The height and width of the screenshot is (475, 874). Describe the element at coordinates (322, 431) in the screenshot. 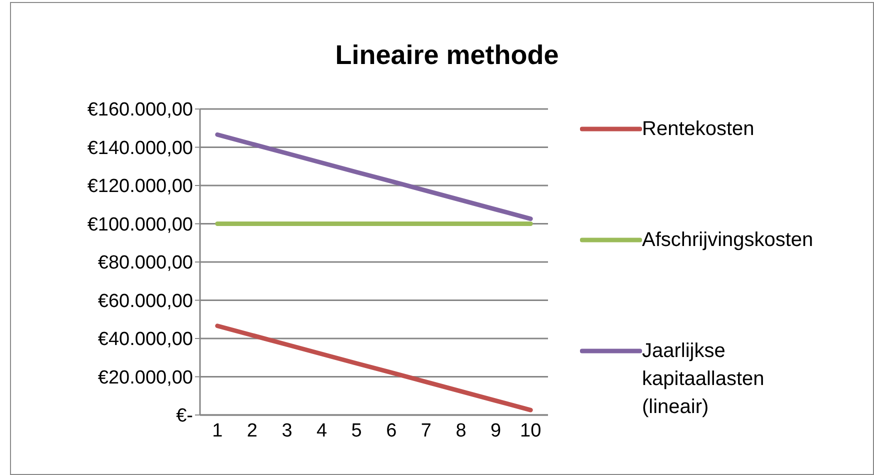

I see `x-tick-label: 4` at that location.